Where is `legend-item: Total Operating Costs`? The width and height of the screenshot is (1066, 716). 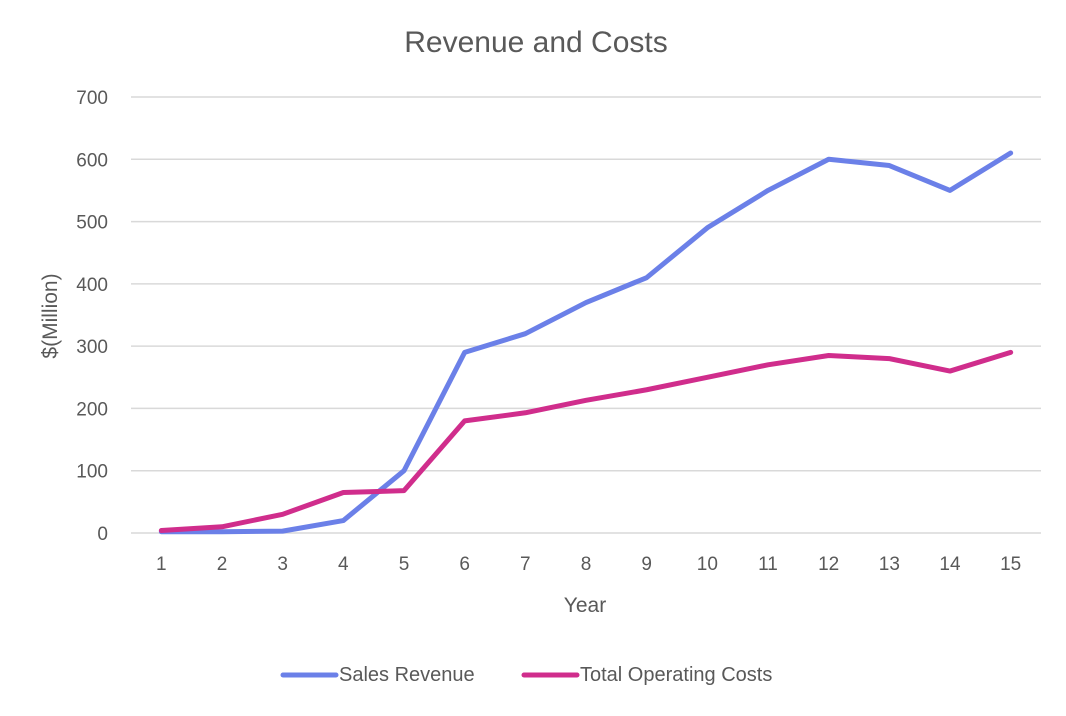 legend-item: Total Operating Costs is located at coordinates (646, 675).